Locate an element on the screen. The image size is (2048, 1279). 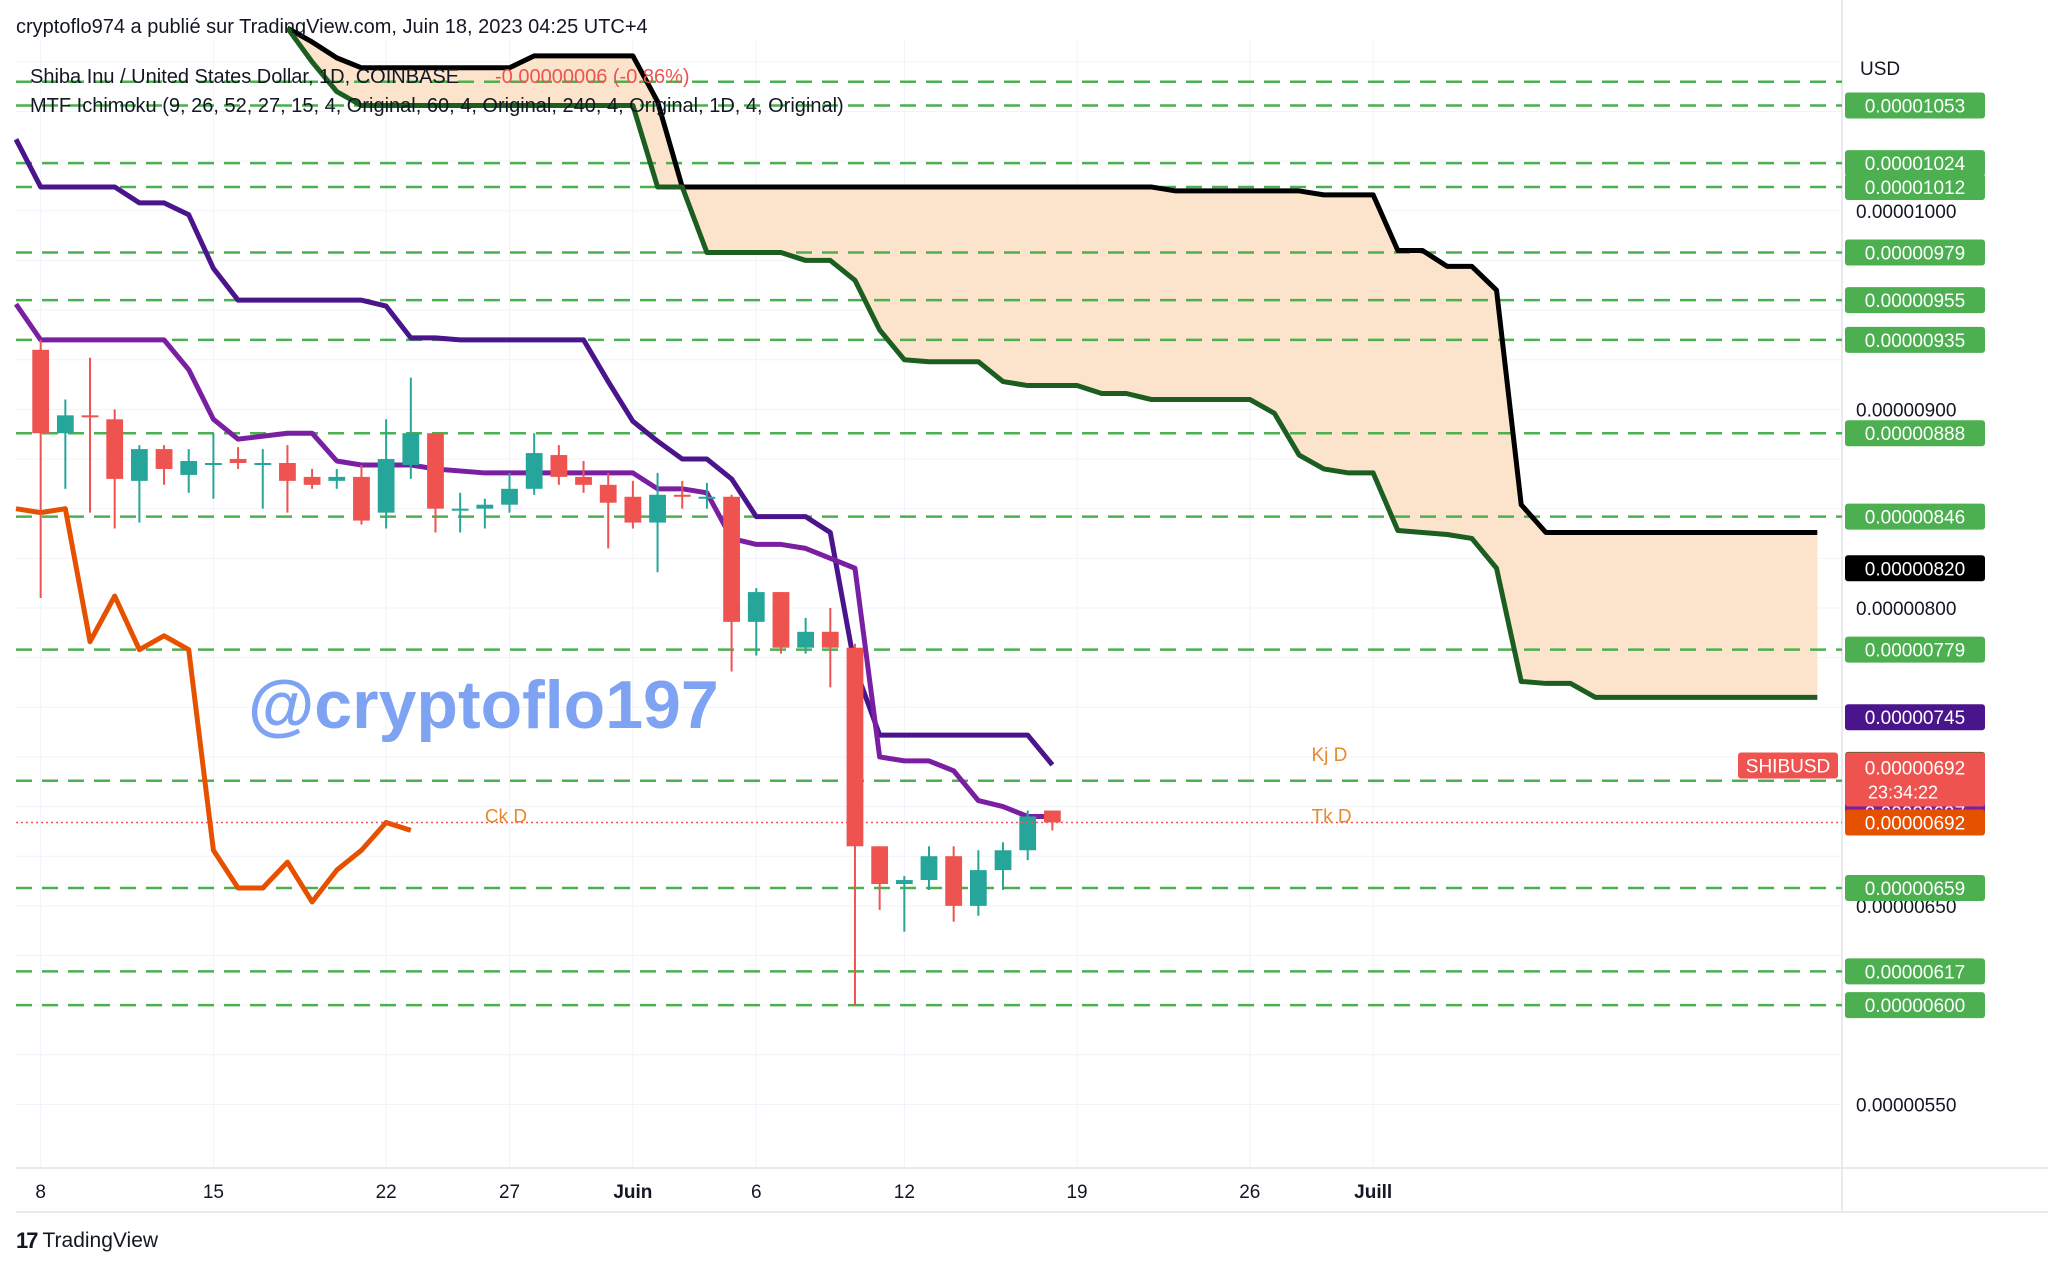
symbol-price-badge: 0.00000692 23:34:22 SHIBUSD is located at coordinates (1861, 779).